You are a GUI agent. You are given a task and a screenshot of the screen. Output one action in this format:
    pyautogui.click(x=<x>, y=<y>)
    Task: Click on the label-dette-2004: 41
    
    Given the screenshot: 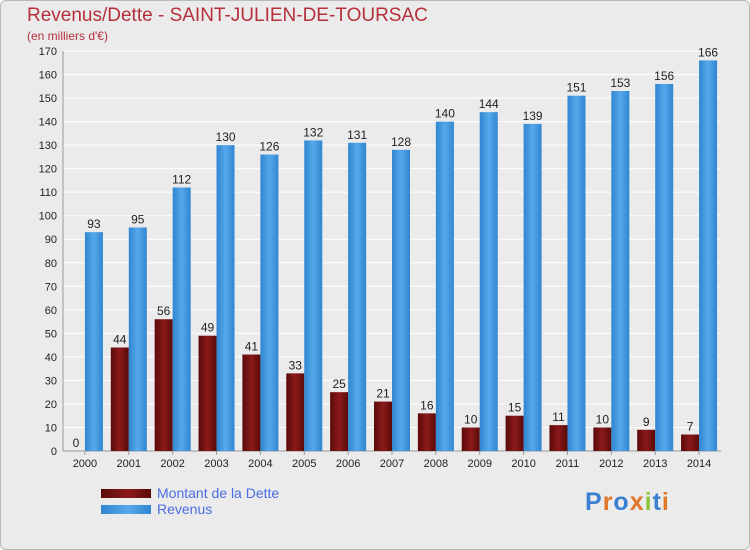 What is the action you would take?
    pyautogui.click(x=252, y=347)
    